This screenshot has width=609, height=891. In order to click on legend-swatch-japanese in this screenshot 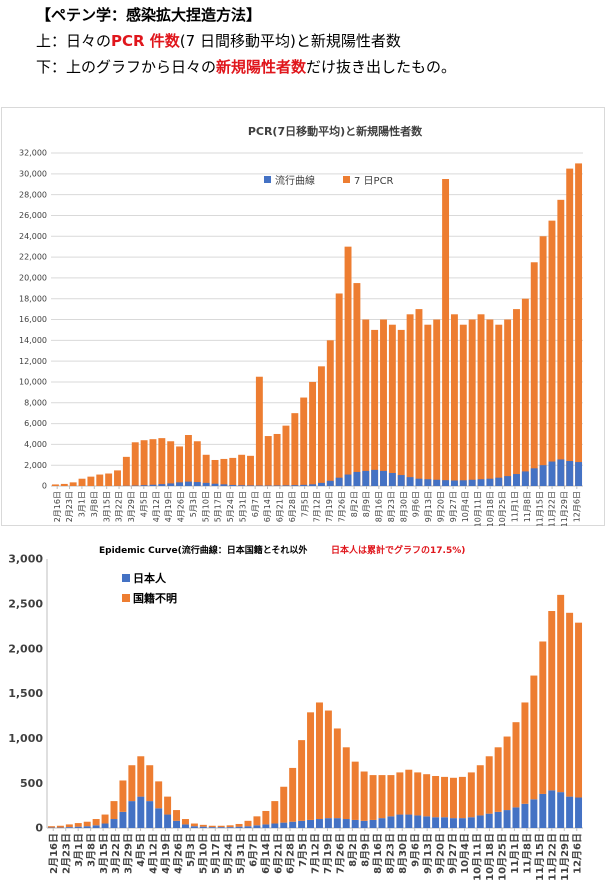, I will do `click(126, 578)`.